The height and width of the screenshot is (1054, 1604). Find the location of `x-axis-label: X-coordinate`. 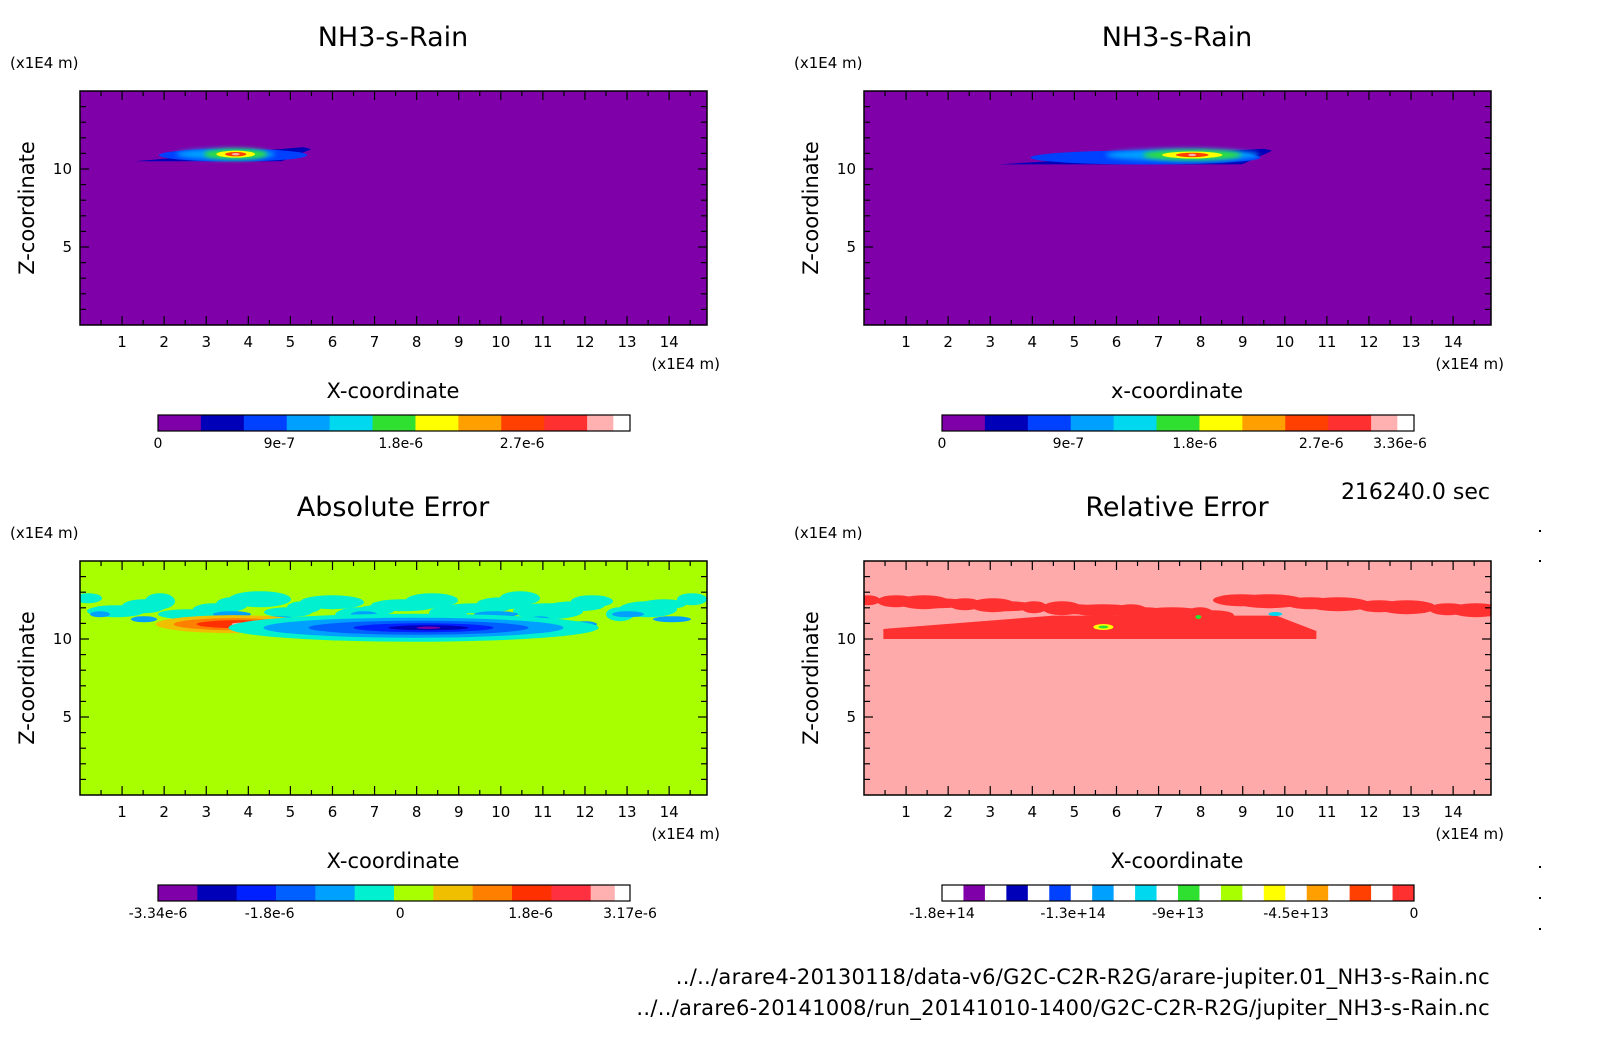

x-axis-label: X-coordinate is located at coordinates (393, 391).